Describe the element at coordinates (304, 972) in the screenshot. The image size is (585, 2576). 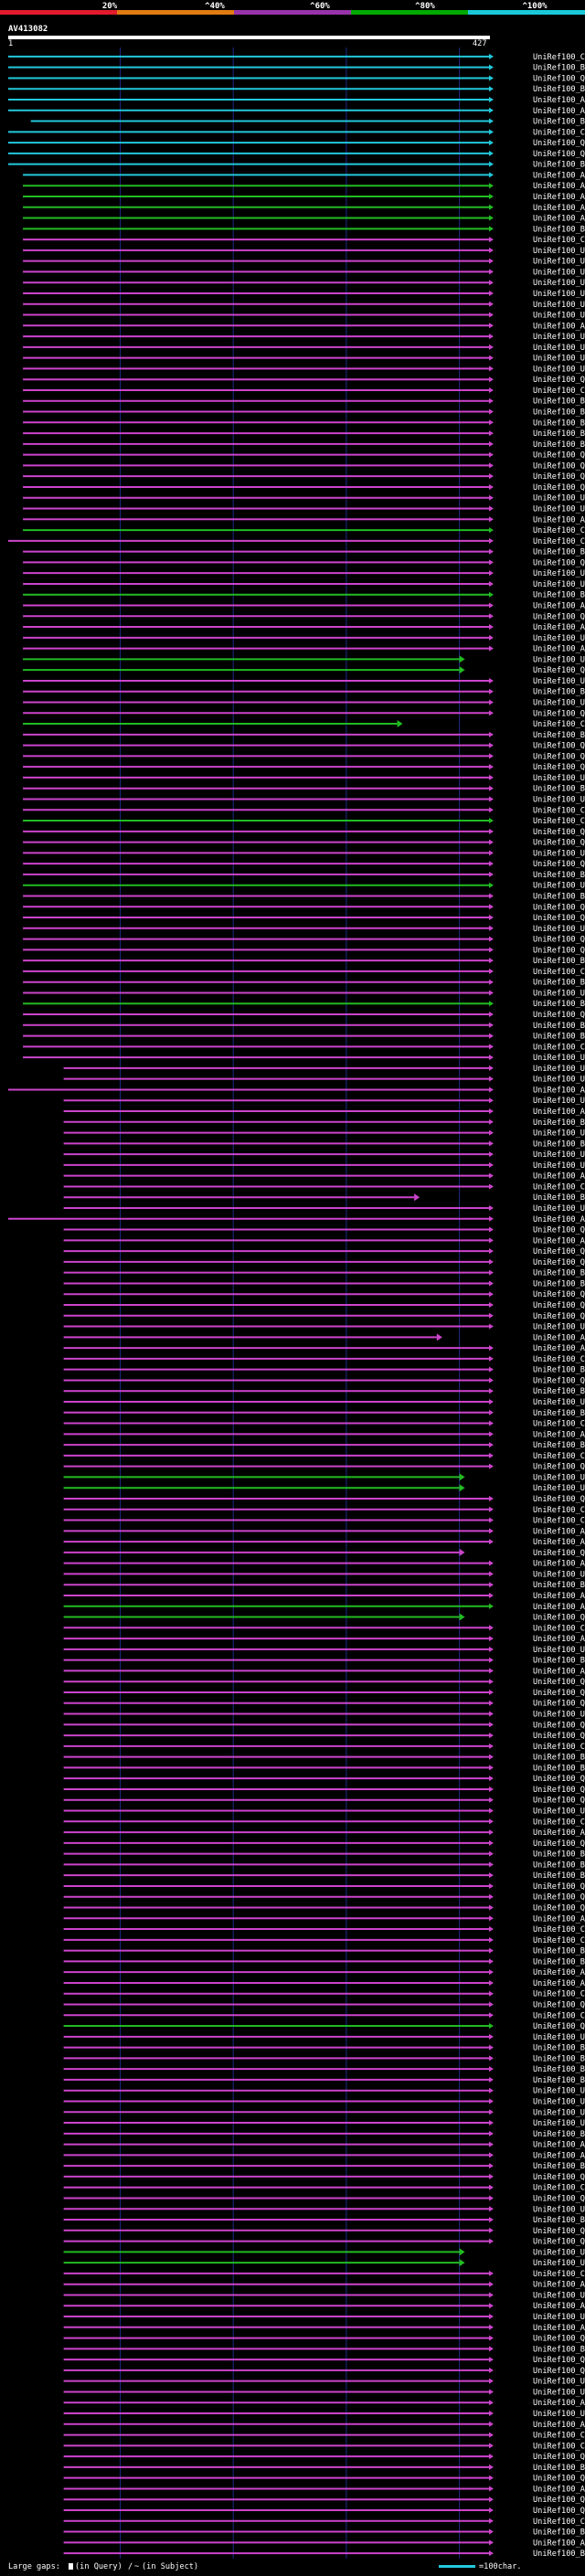
I see `hit-row: UniRef100_C6TIG0` at that location.